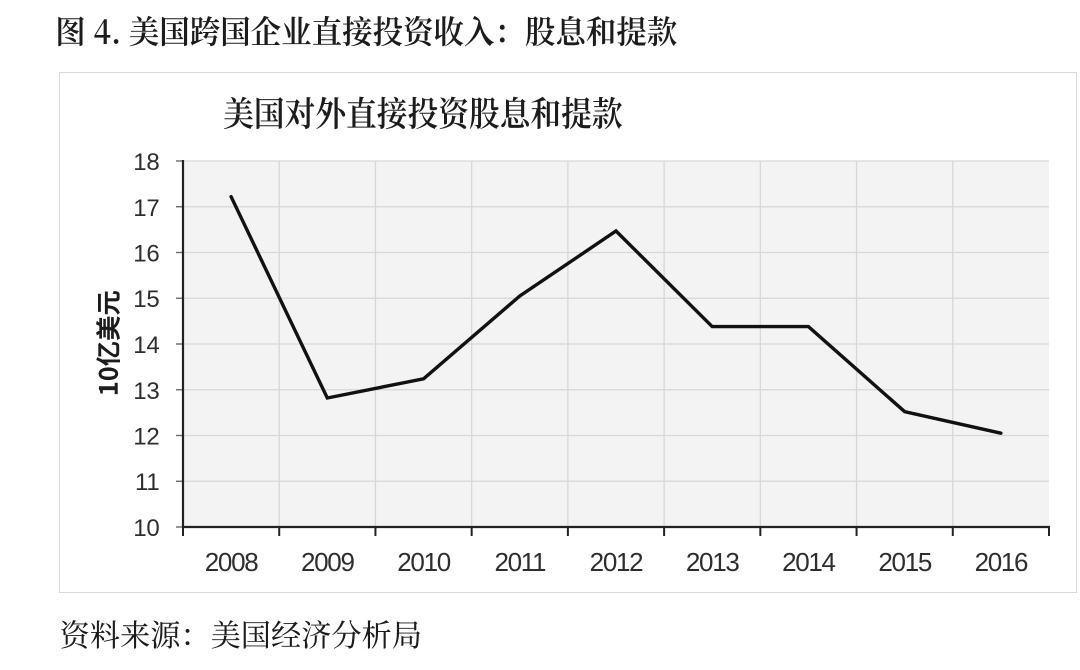 The height and width of the screenshot is (670, 1080). What do you see at coordinates (146, 208) in the screenshot?
I see `svg-text: 17` at bounding box center [146, 208].